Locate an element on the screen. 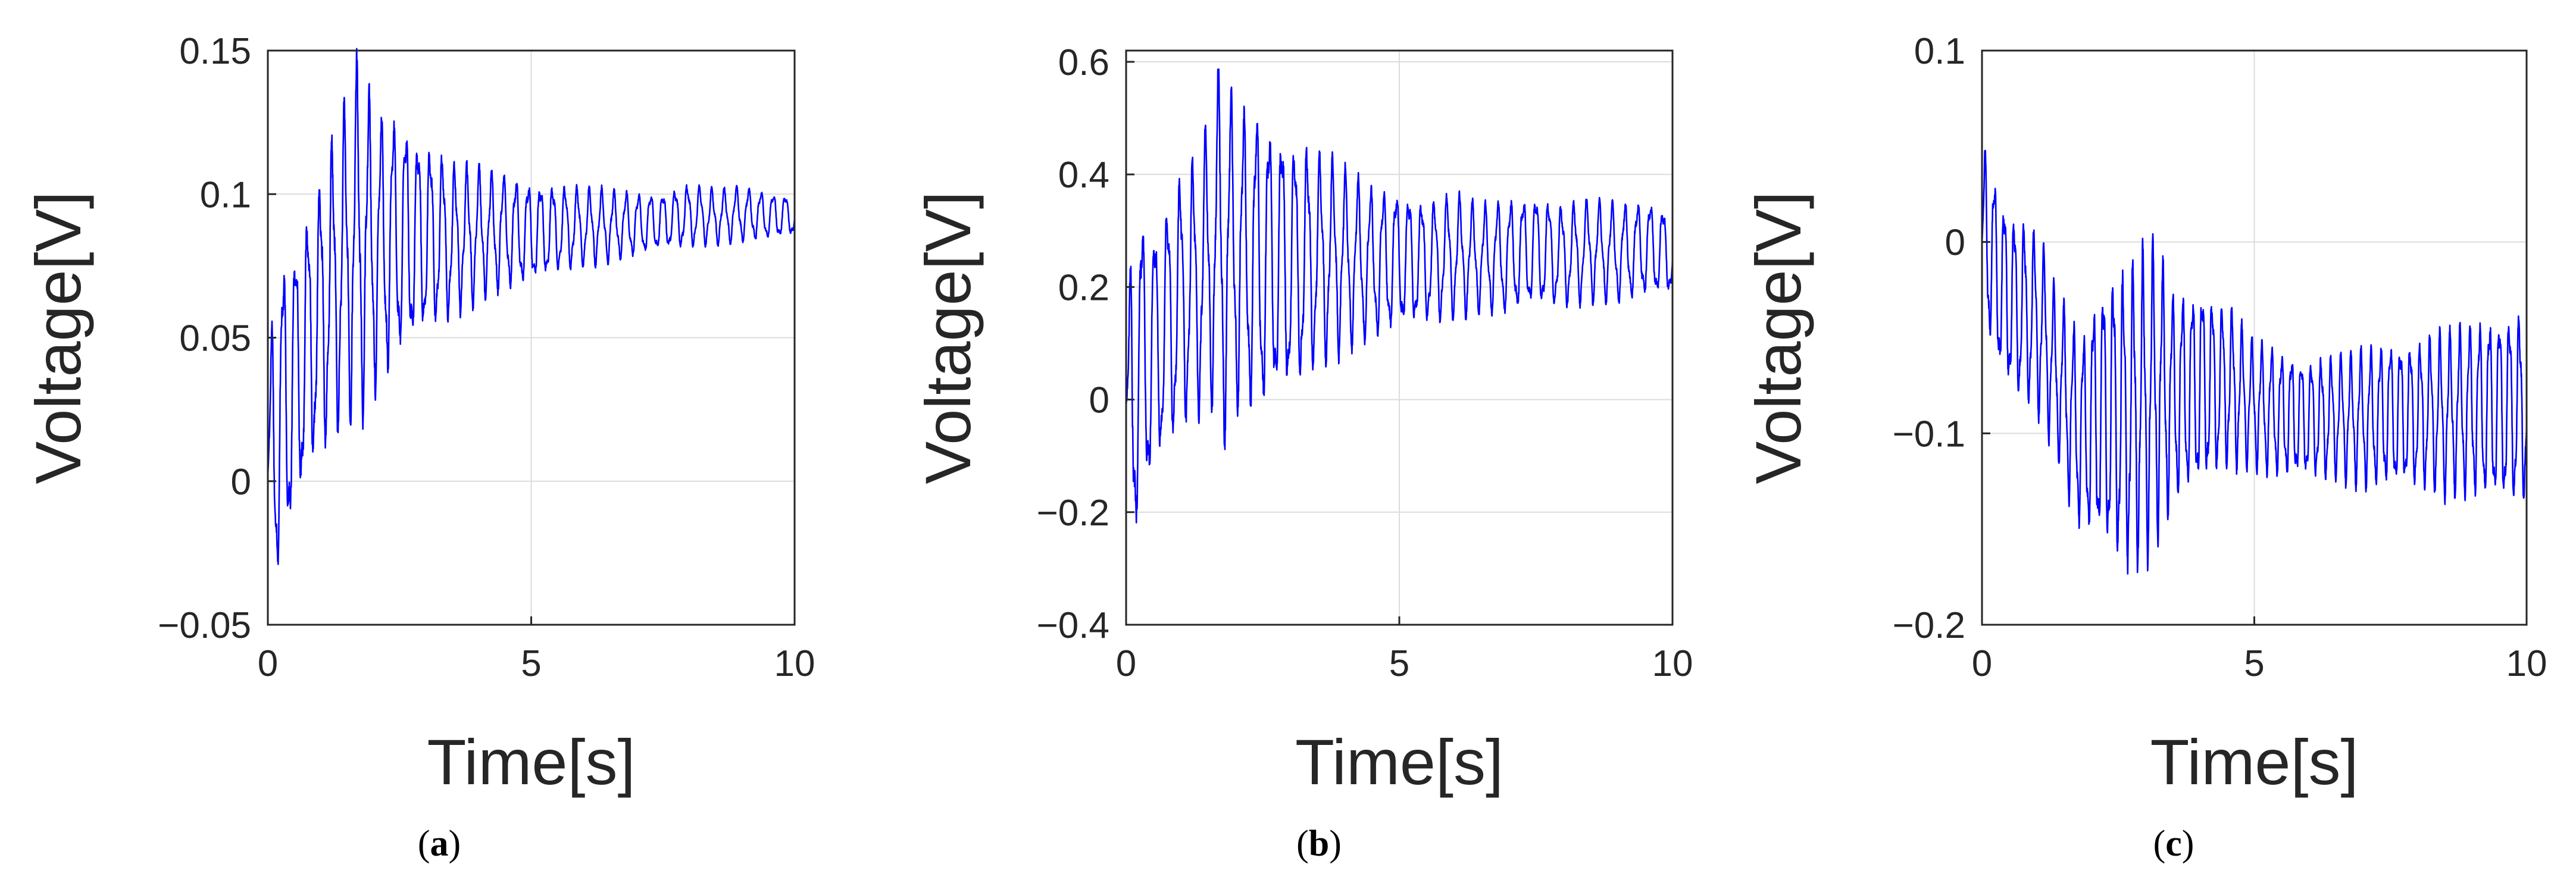 The width and height of the screenshot is (2576, 880). y-tick-label: −0.4 is located at coordinates (1073, 625).